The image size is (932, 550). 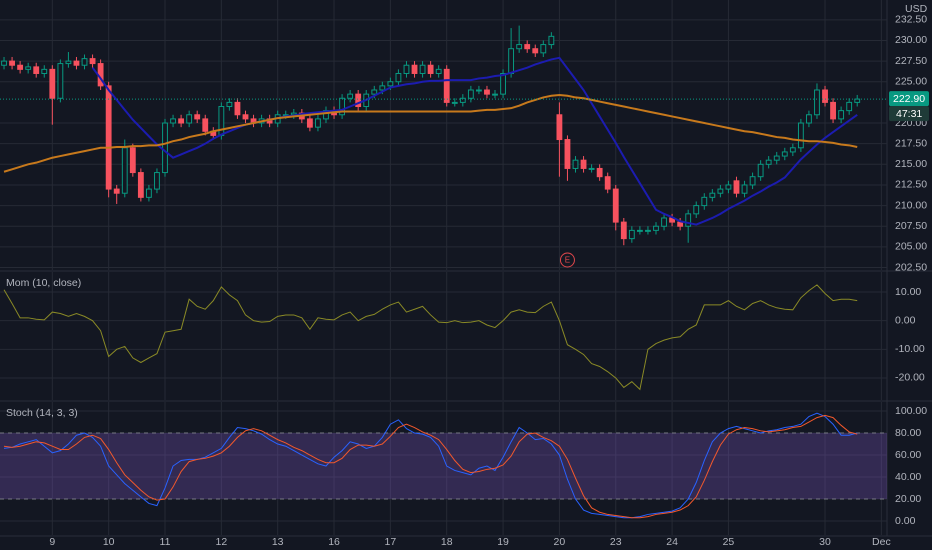 I want to click on x-tick-label: 10, so click(x=109, y=542).